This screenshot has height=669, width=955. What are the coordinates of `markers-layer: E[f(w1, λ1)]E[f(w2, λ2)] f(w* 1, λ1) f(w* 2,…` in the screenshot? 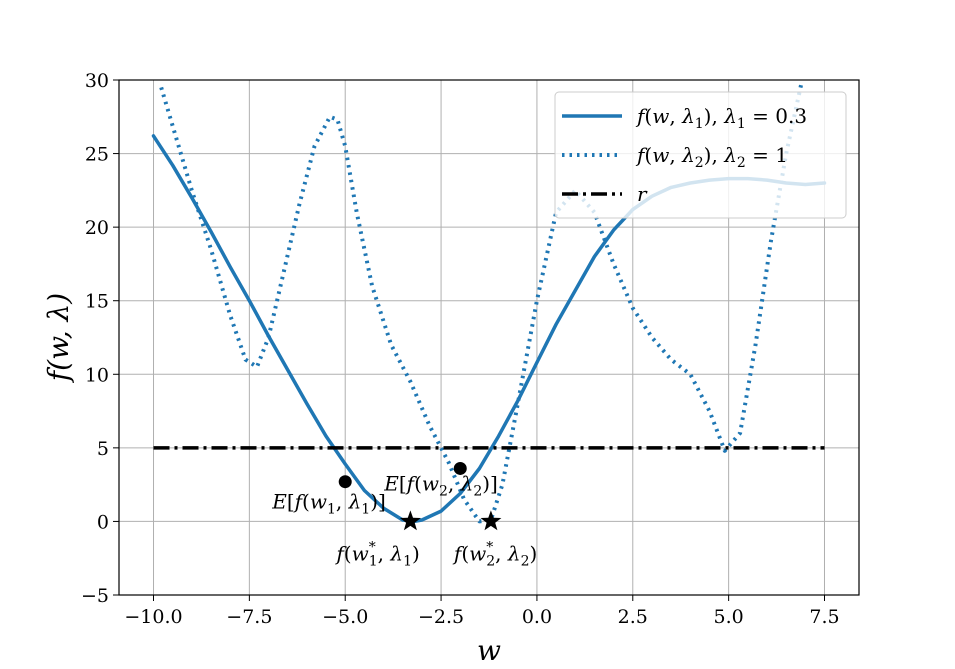 It's located at (404, 515).